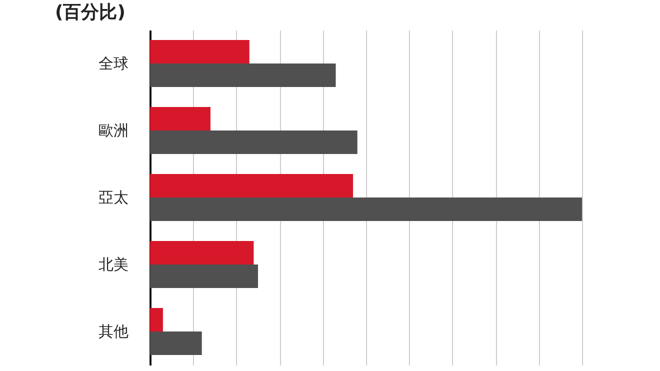  I want to click on y-tick-label: 全球, so click(113, 63).